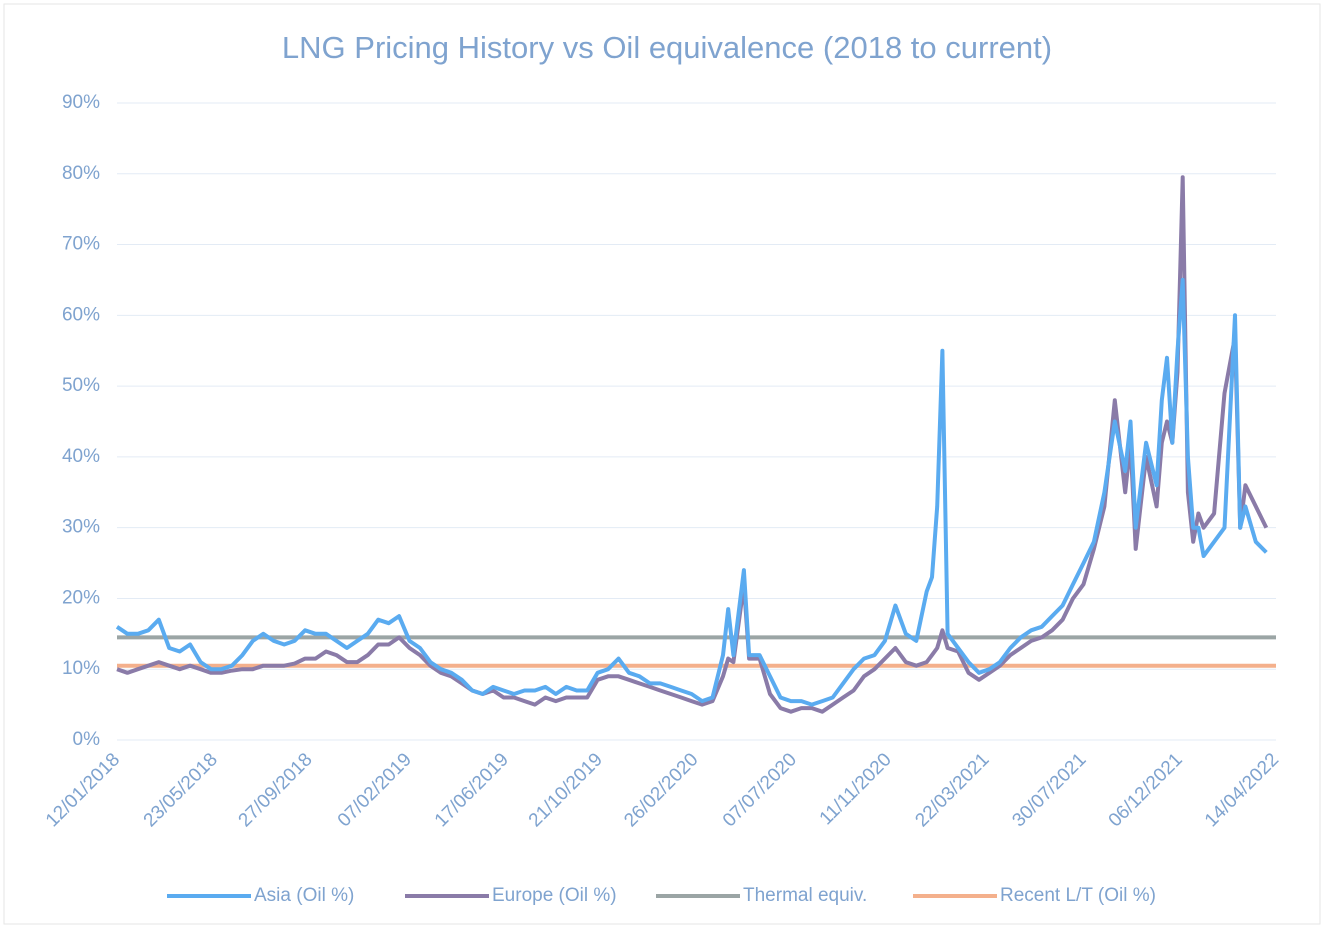  I want to click on legend-label: Recent L/T (Oil %), so click(1078, 895).